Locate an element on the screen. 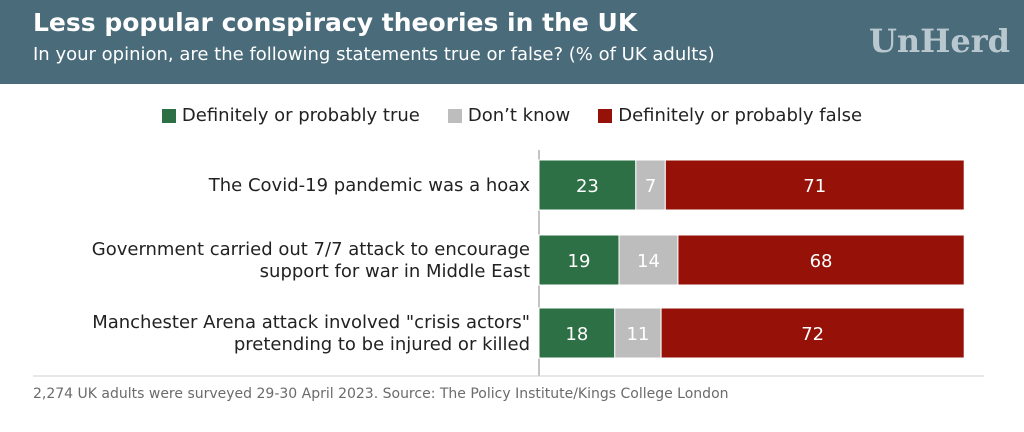 Image resolution: width=1024 pixels, height=432 pixels. category-label-2-line-2: support for war in Middle East is located at coordinates (395, 271).